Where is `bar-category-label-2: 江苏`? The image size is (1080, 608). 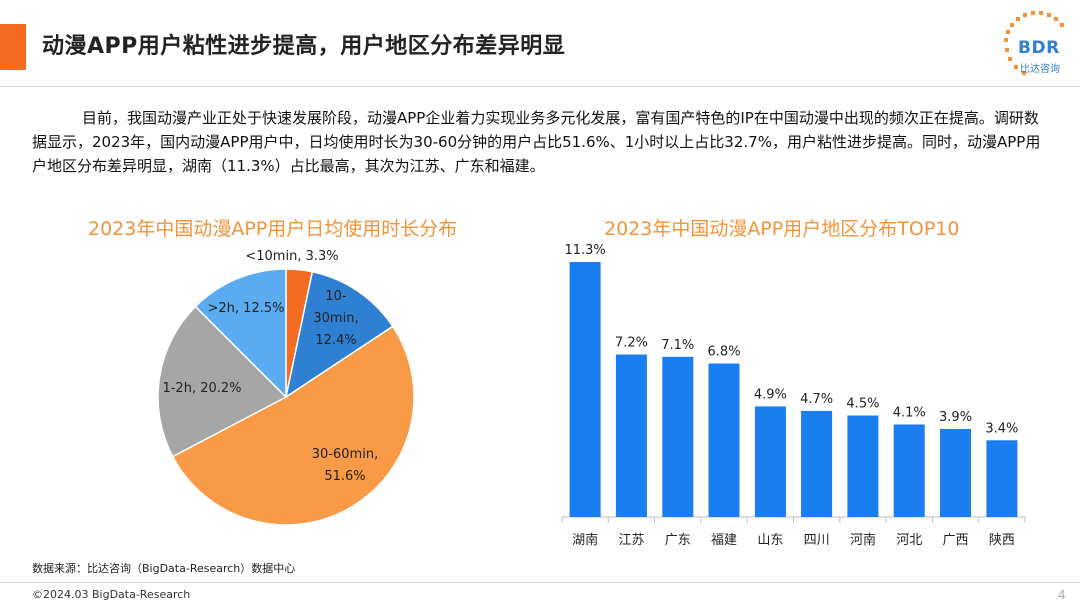
bar-category-label-2: 江苏 is located at coordinates (631, 540).